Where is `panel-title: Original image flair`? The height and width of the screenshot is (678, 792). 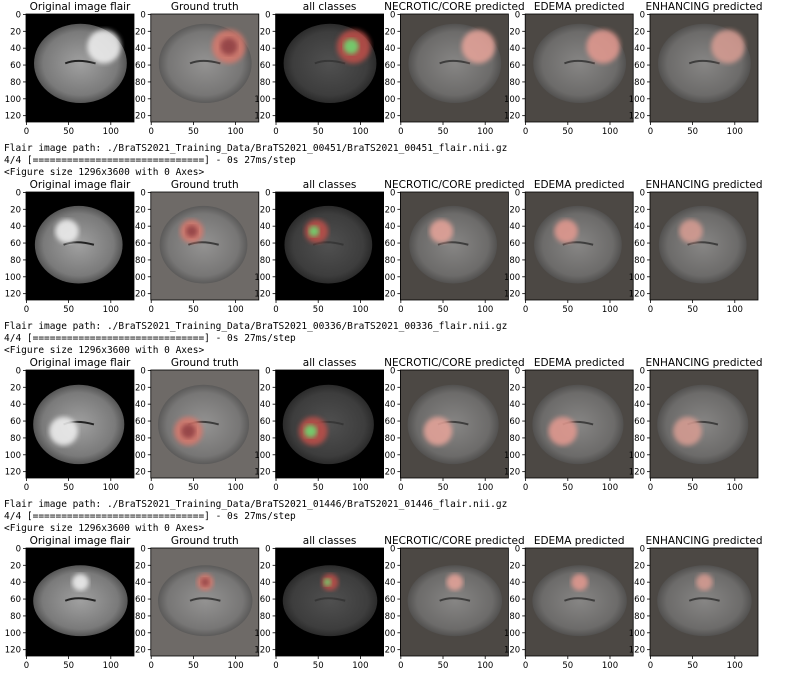 panel-title: Original image flair is located at coordinates (80, 363).